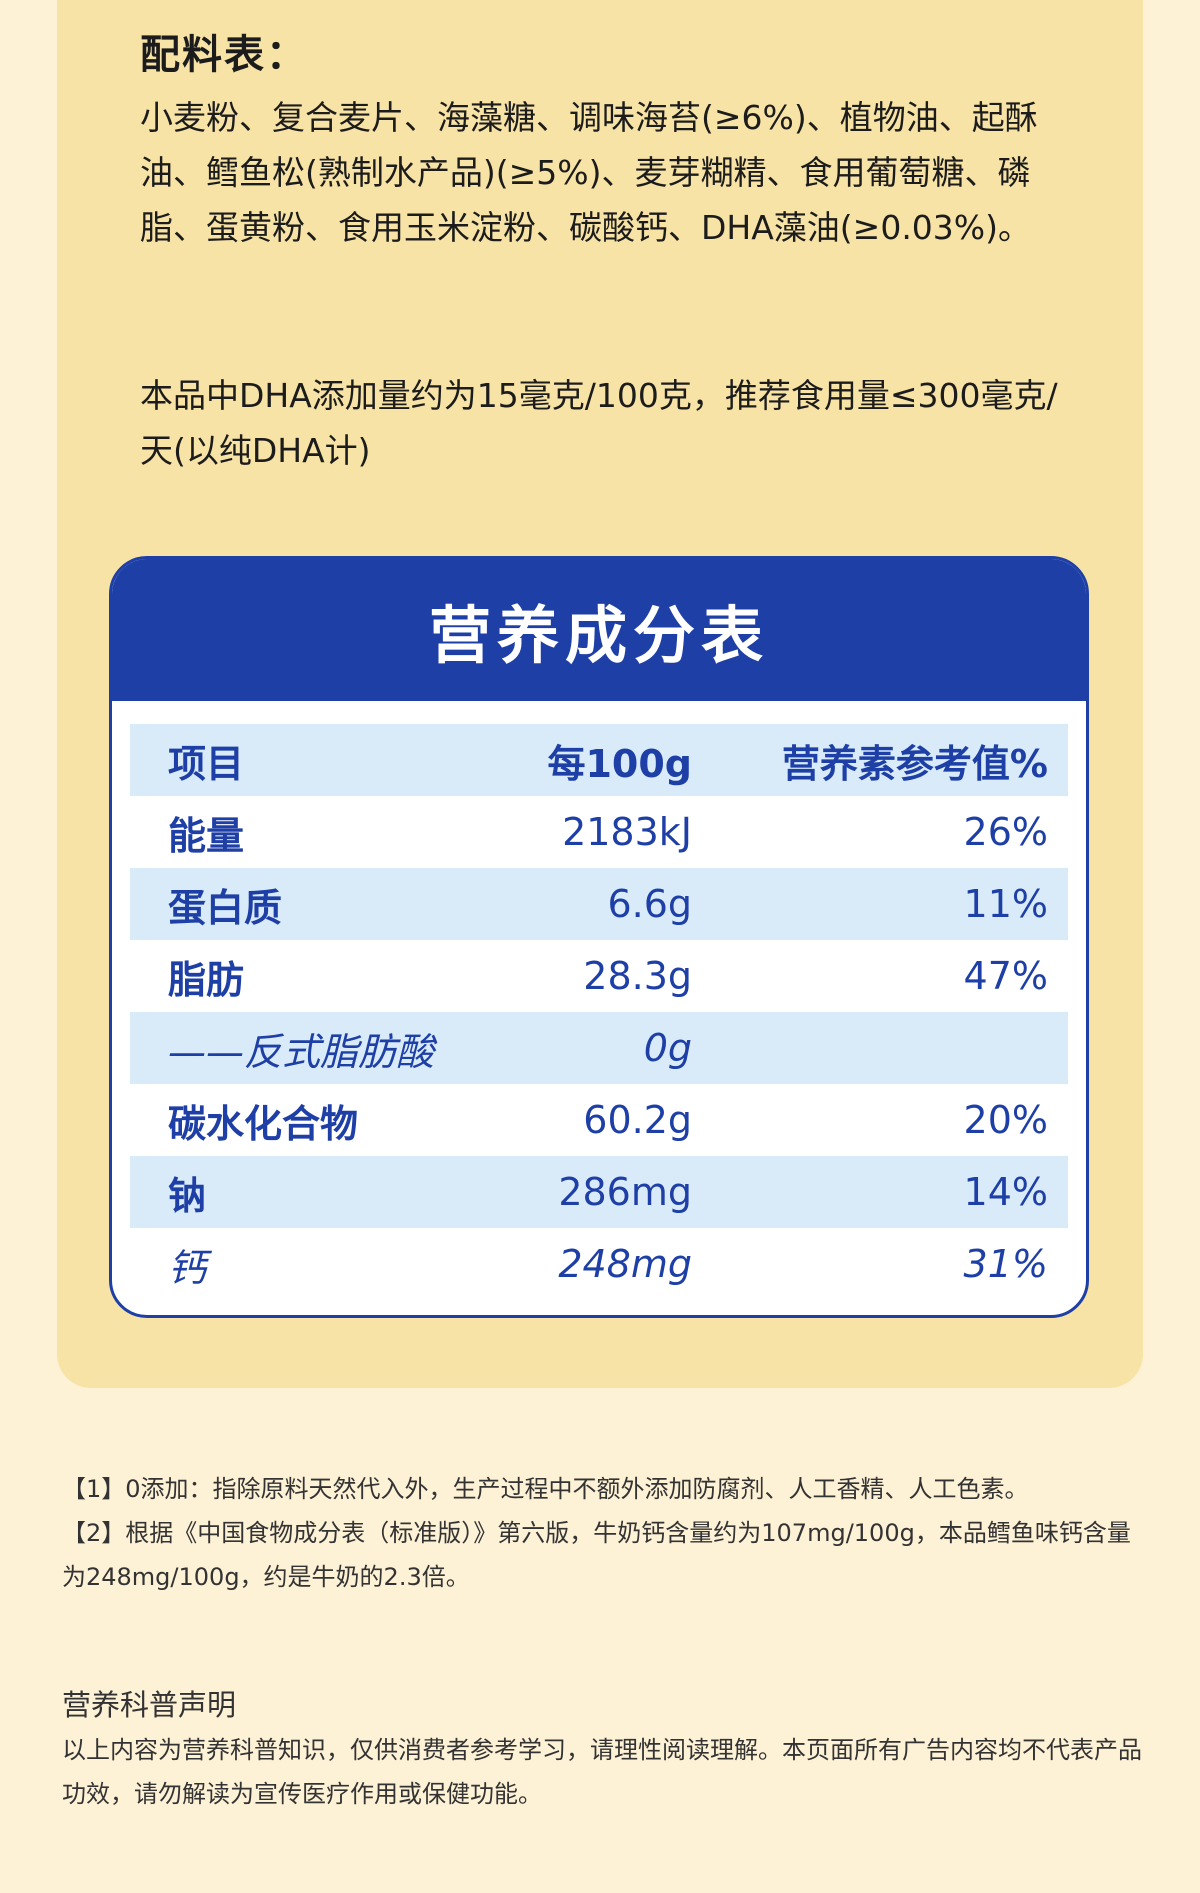  I want to click on nutrition-row-protein: 蛋白质 6.6g 11%, so click(599, 904).